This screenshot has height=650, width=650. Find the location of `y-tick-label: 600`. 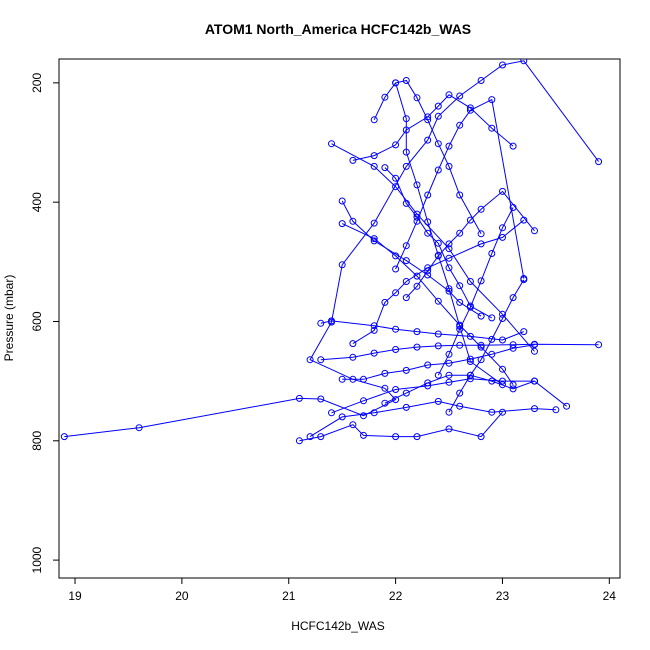

y-tick-label: 600 is located at coordinates (37, 321).